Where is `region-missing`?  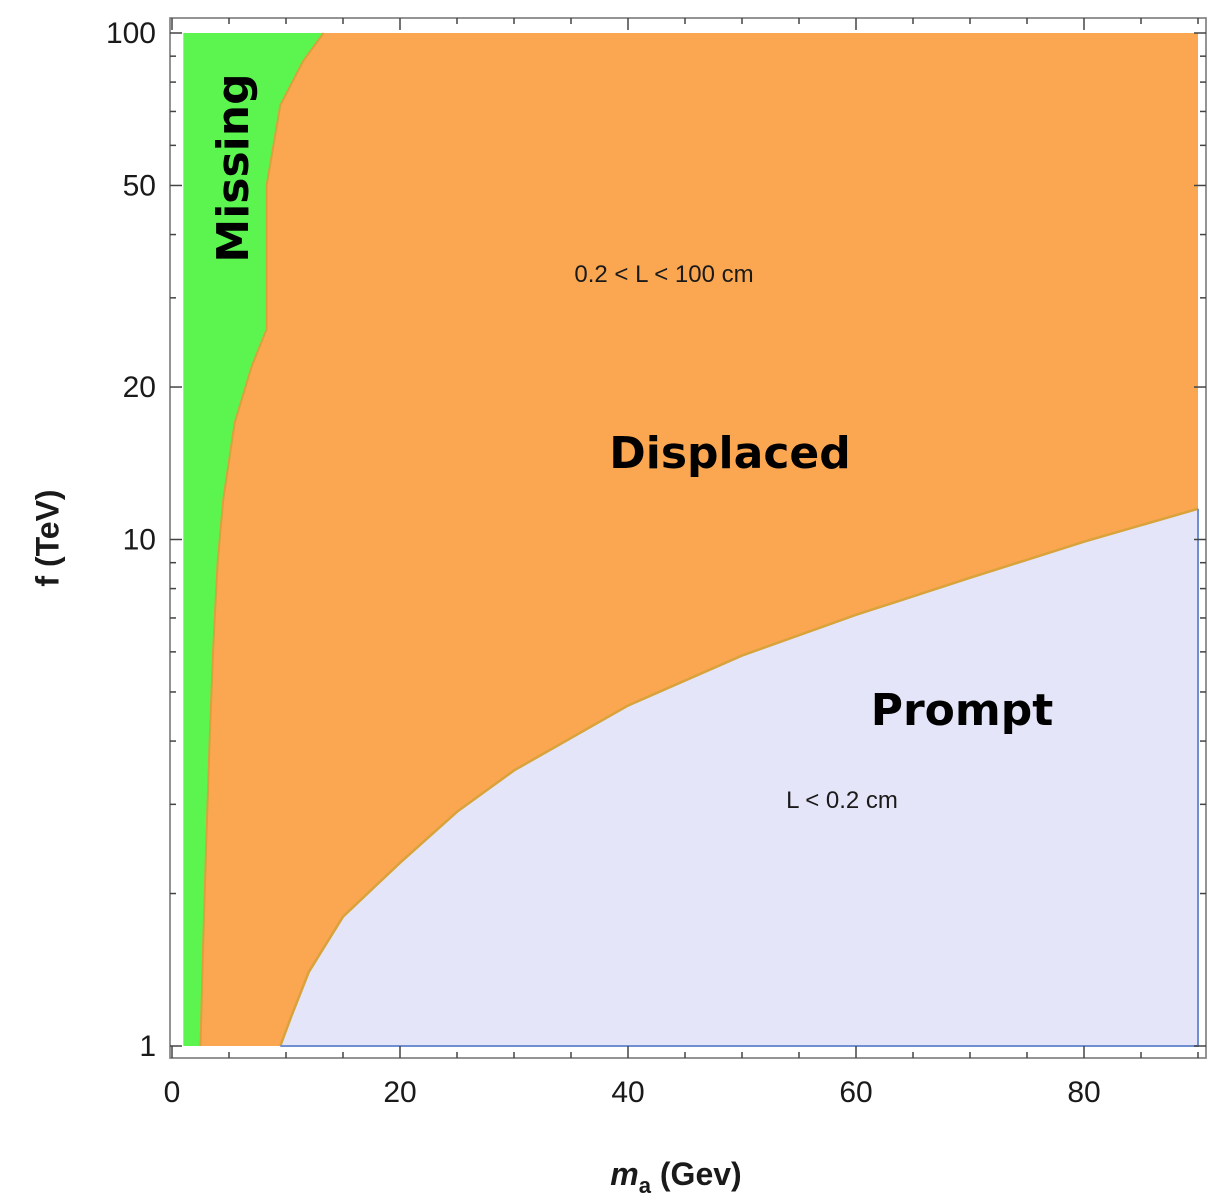
region-missing is located at coordinates (253, 539).